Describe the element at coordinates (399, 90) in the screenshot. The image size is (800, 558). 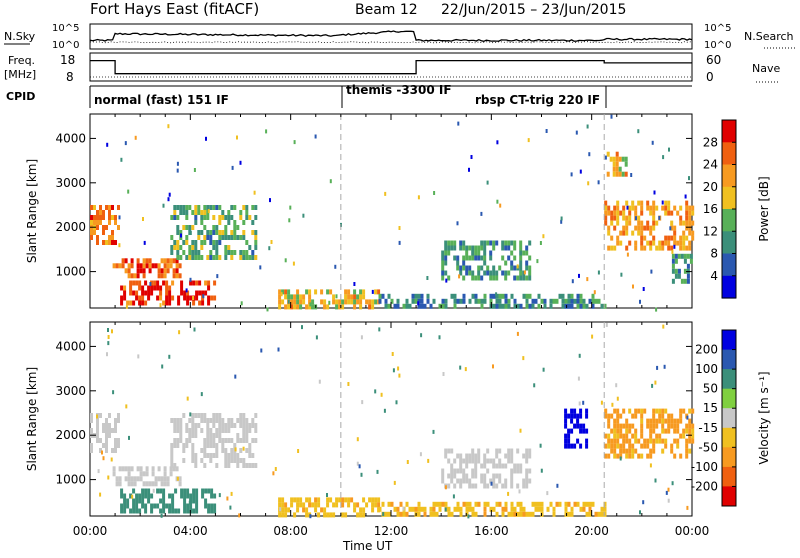
I see `cpid-segment-2: themis -3300 IF` at that location.